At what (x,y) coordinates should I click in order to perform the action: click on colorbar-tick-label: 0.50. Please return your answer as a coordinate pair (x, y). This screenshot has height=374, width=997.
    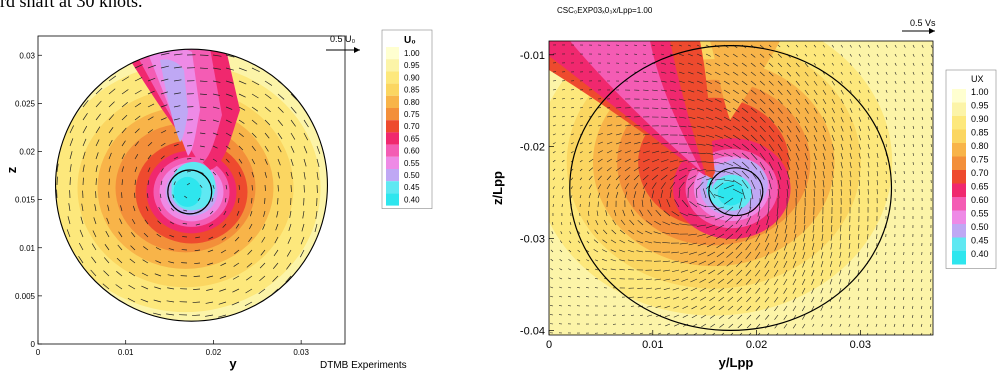
    Looking at the image, I should click on (980, 227).